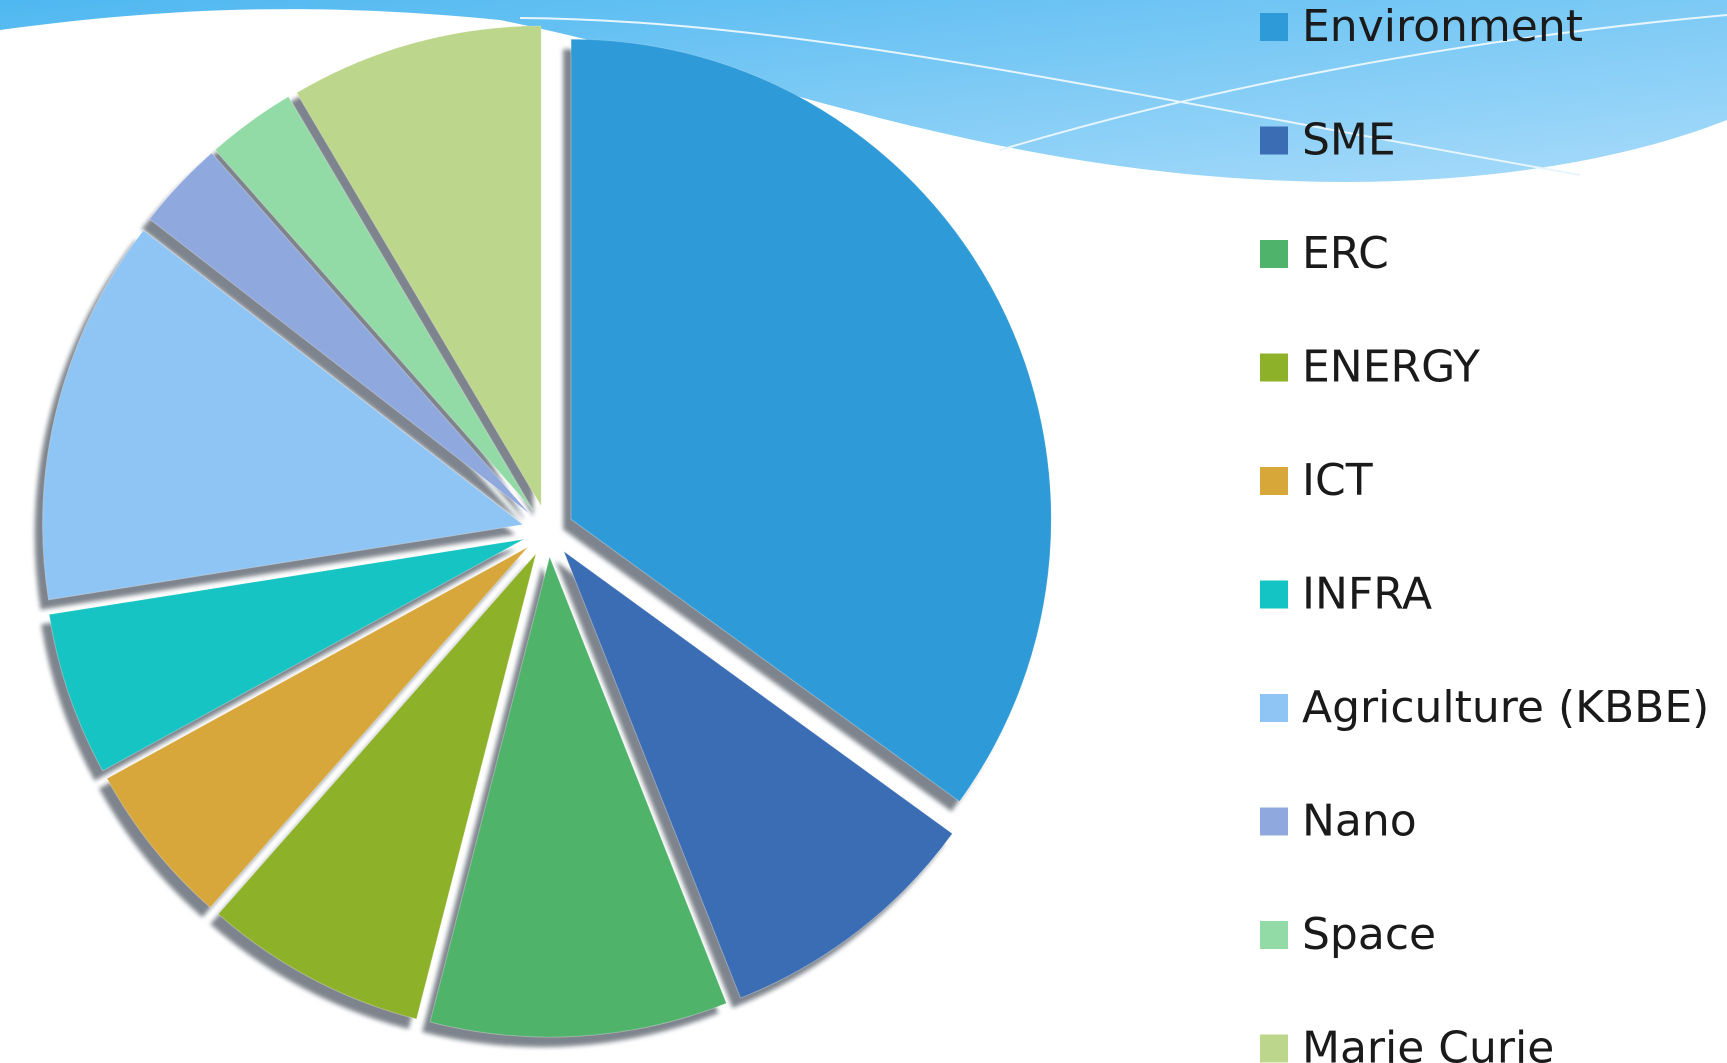 This screenshot has width=1727, height=1063. Describe the element at coordinates (1428, 1043) in the screenshot. I see `legend-label: Marie Curie` at that location.